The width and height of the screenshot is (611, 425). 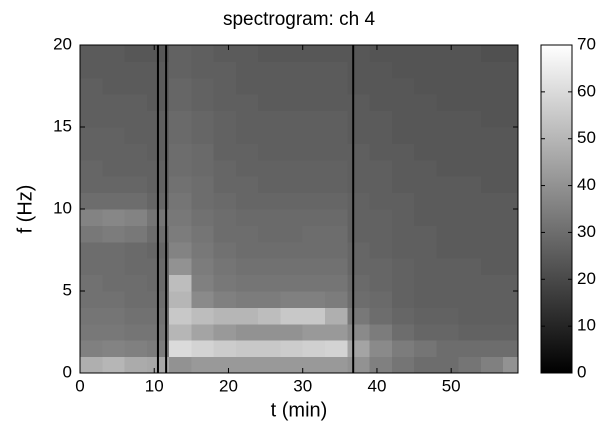 What do you see at coordinates (62, 43) in the screenshot?
I see `y-tick-label: 20` at bounding box center [62, 43].